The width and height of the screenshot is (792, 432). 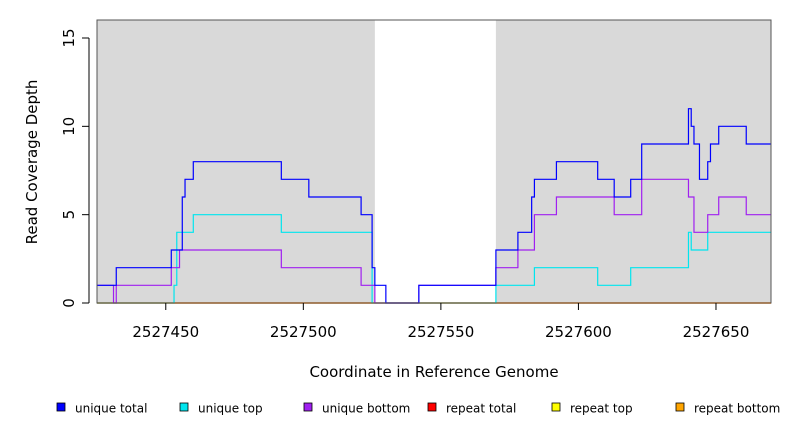 I want to click on legend-swatch-unique-bottom, so click(x=308, y=407).